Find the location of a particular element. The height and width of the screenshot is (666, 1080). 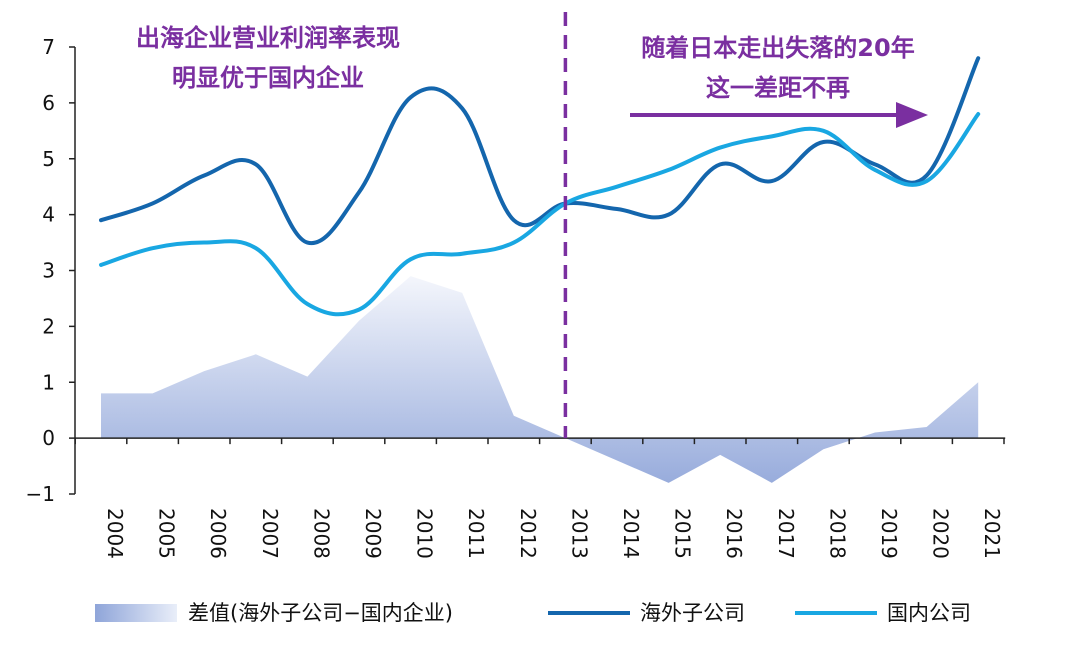

legend-label-domestic: 国内公司 is located at coordinates (929, 613).